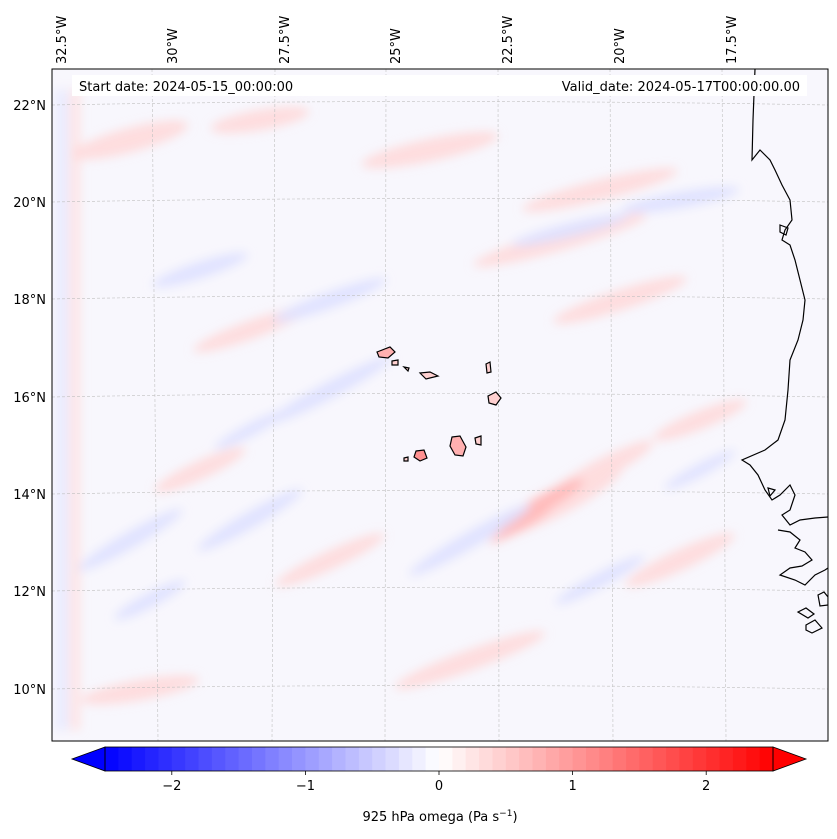 The height and width of the screenshot is (839, 837). What do you see at coordinates (429, 375) in the screenshot?
I see `island-sao-nicolau` at bounding box center [429, 375].